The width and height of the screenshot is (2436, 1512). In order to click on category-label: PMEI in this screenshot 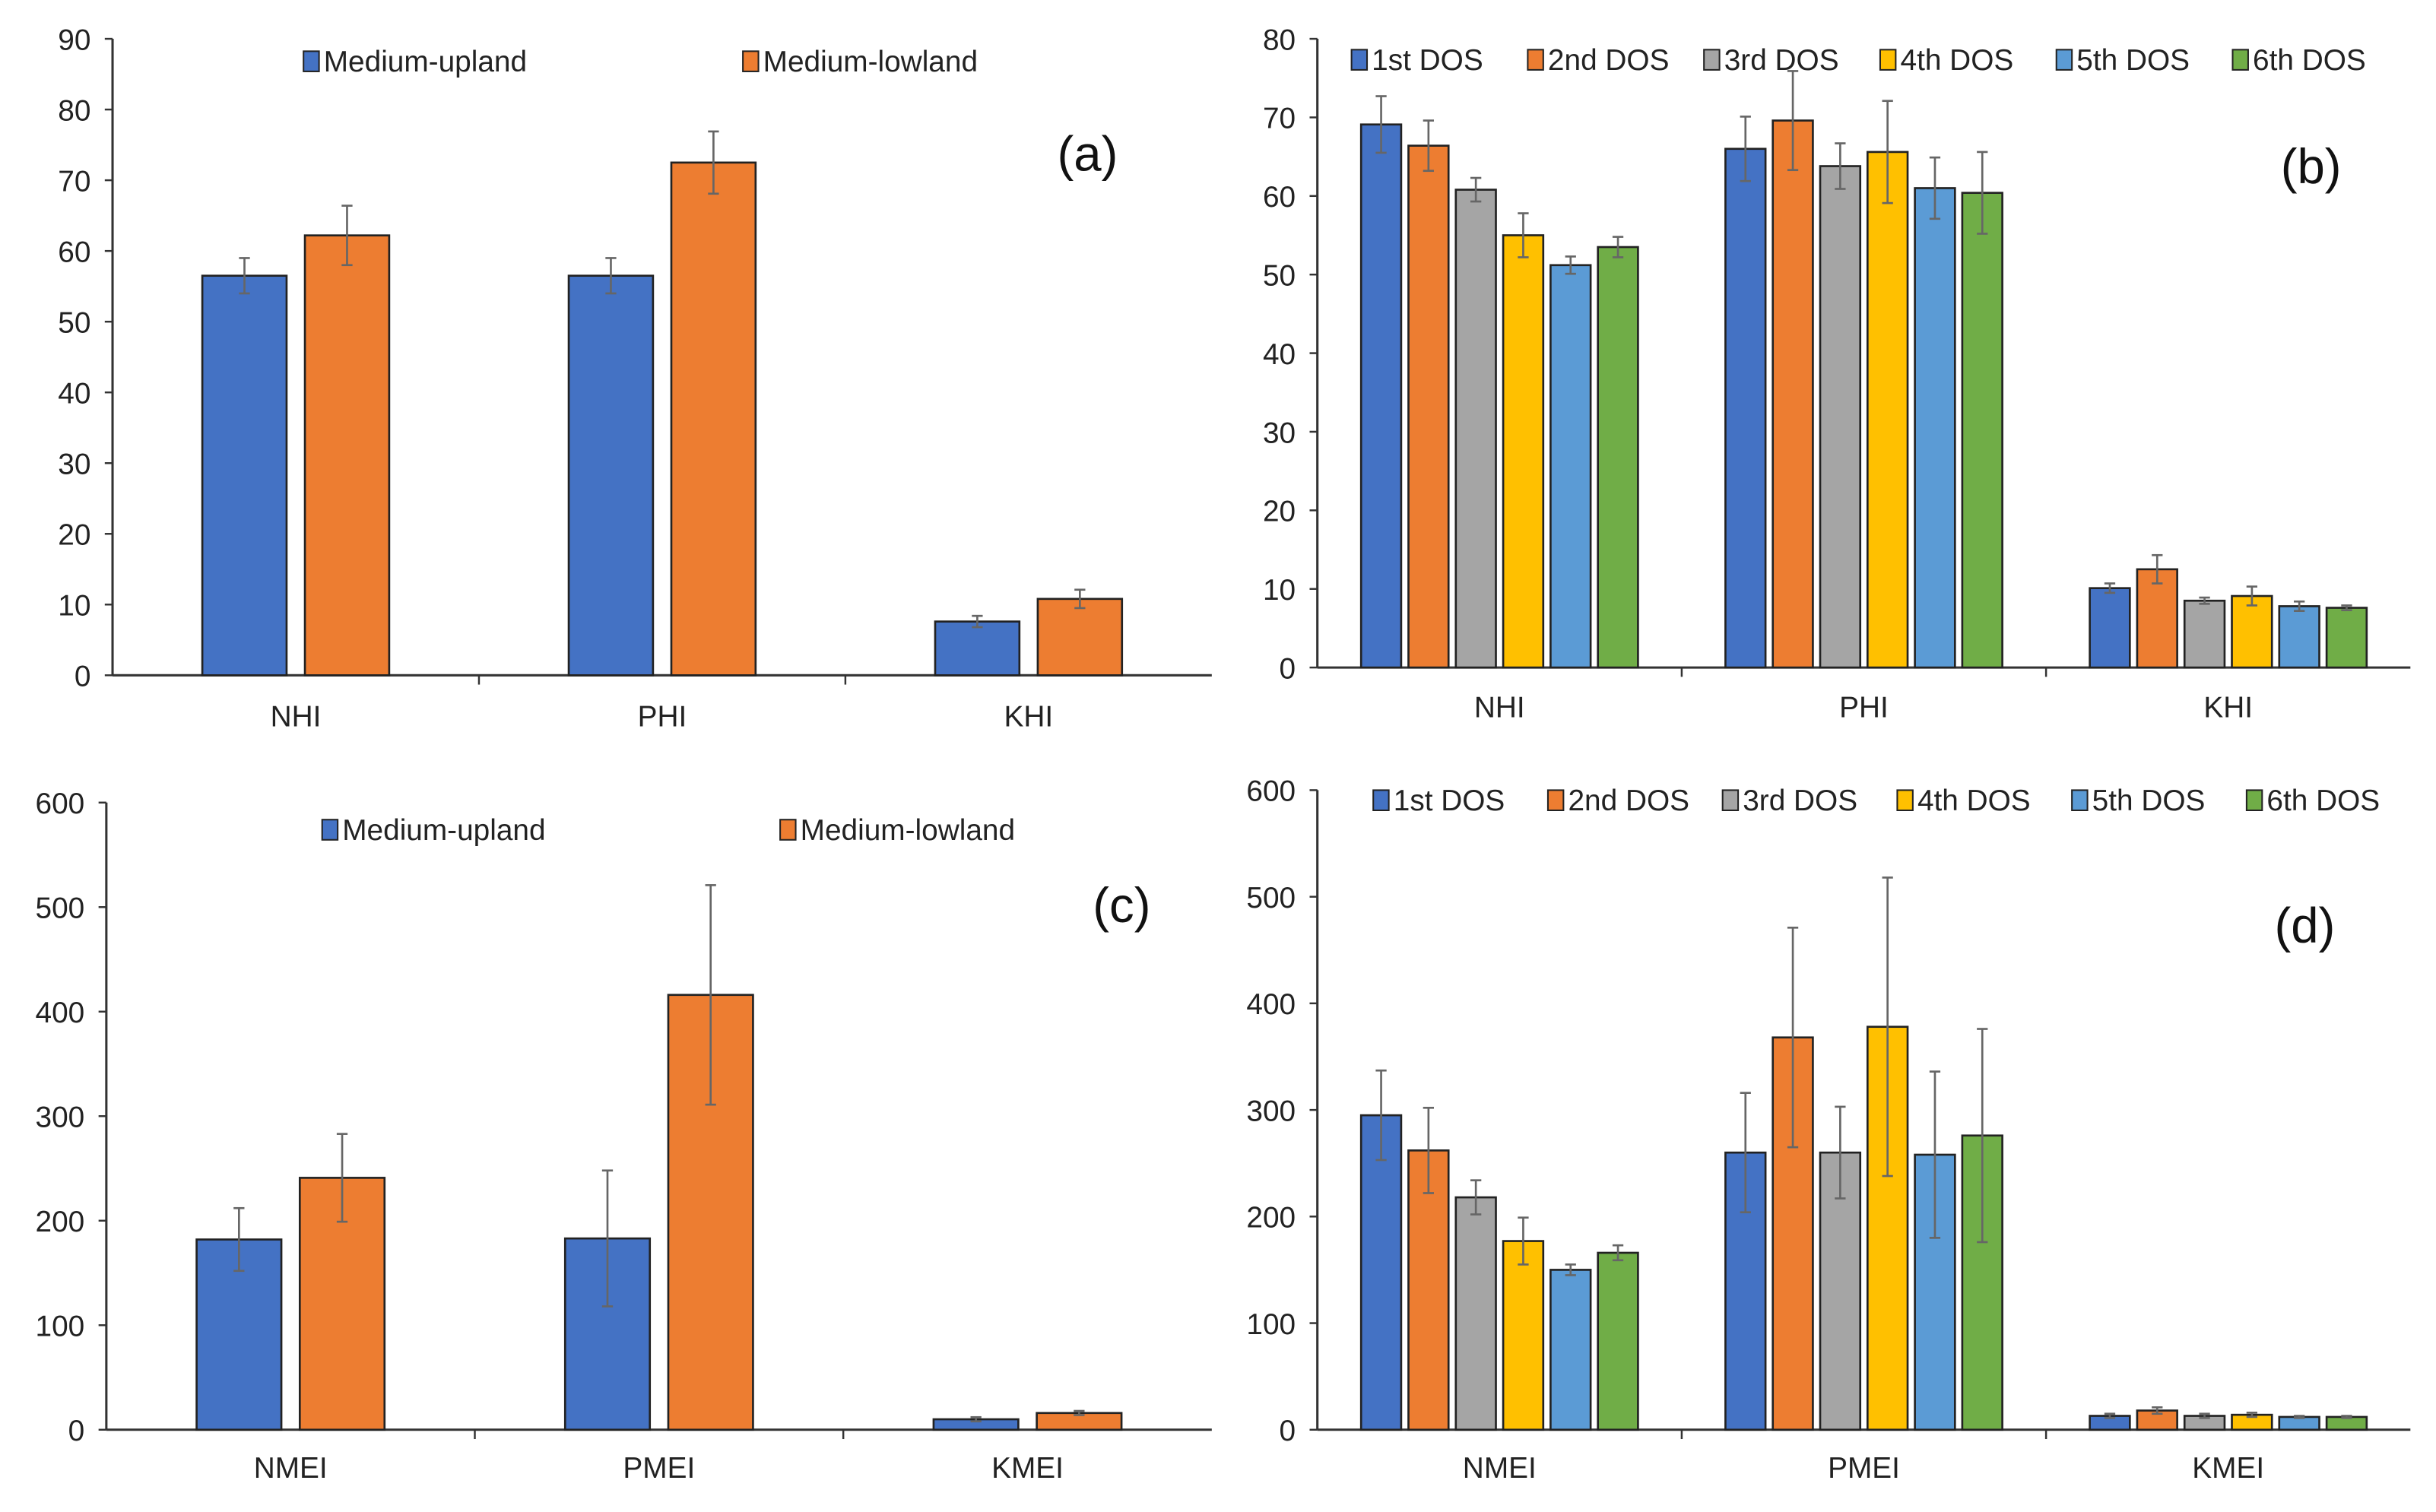, I will do `click(1864, 1468)`.